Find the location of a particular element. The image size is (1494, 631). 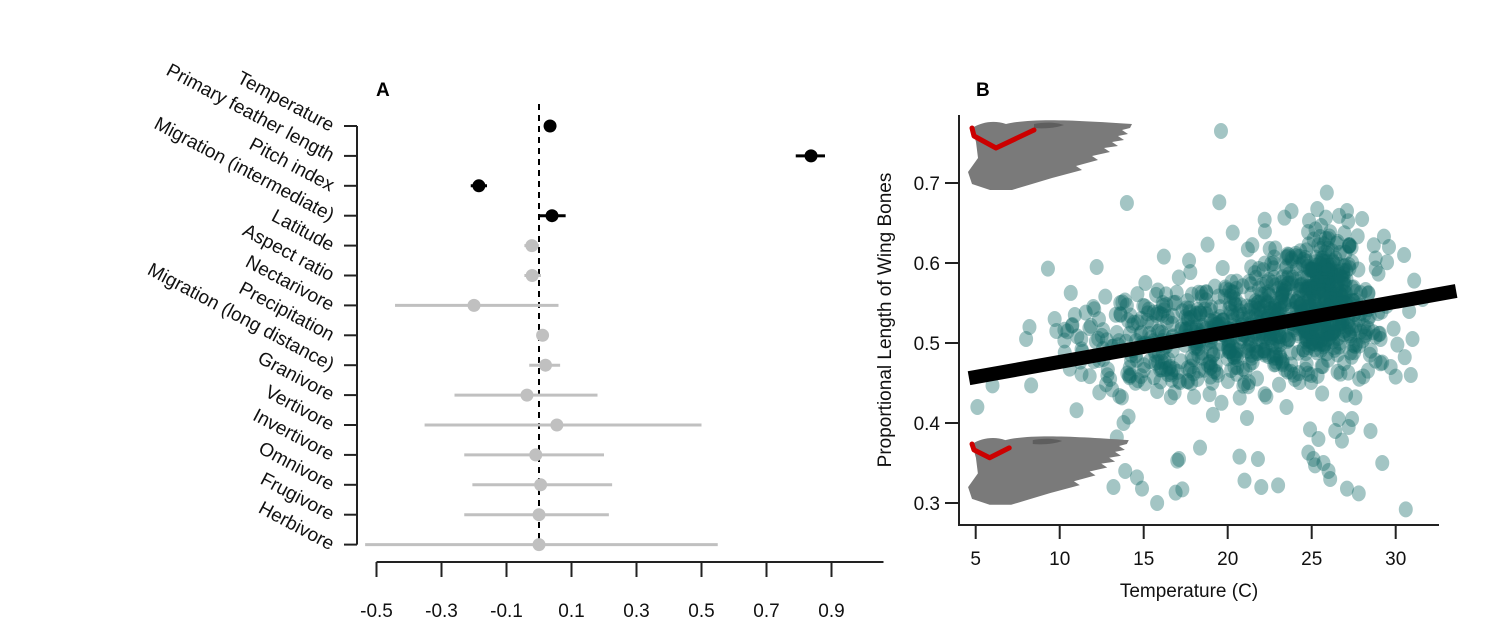

estimate-point is located at coordinates (541, 485).